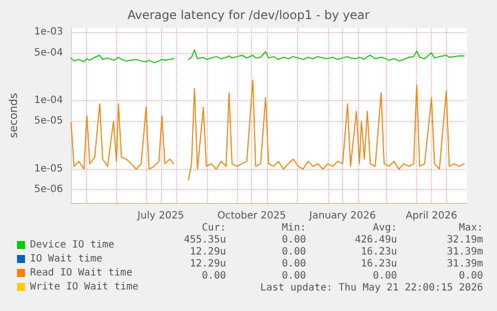 Image resolution: width=497 pixels, height=311 pixels. Describe the element at coordinates (432, 216) in the screenshot. I see `x-tick-label: April 2026` at that location.